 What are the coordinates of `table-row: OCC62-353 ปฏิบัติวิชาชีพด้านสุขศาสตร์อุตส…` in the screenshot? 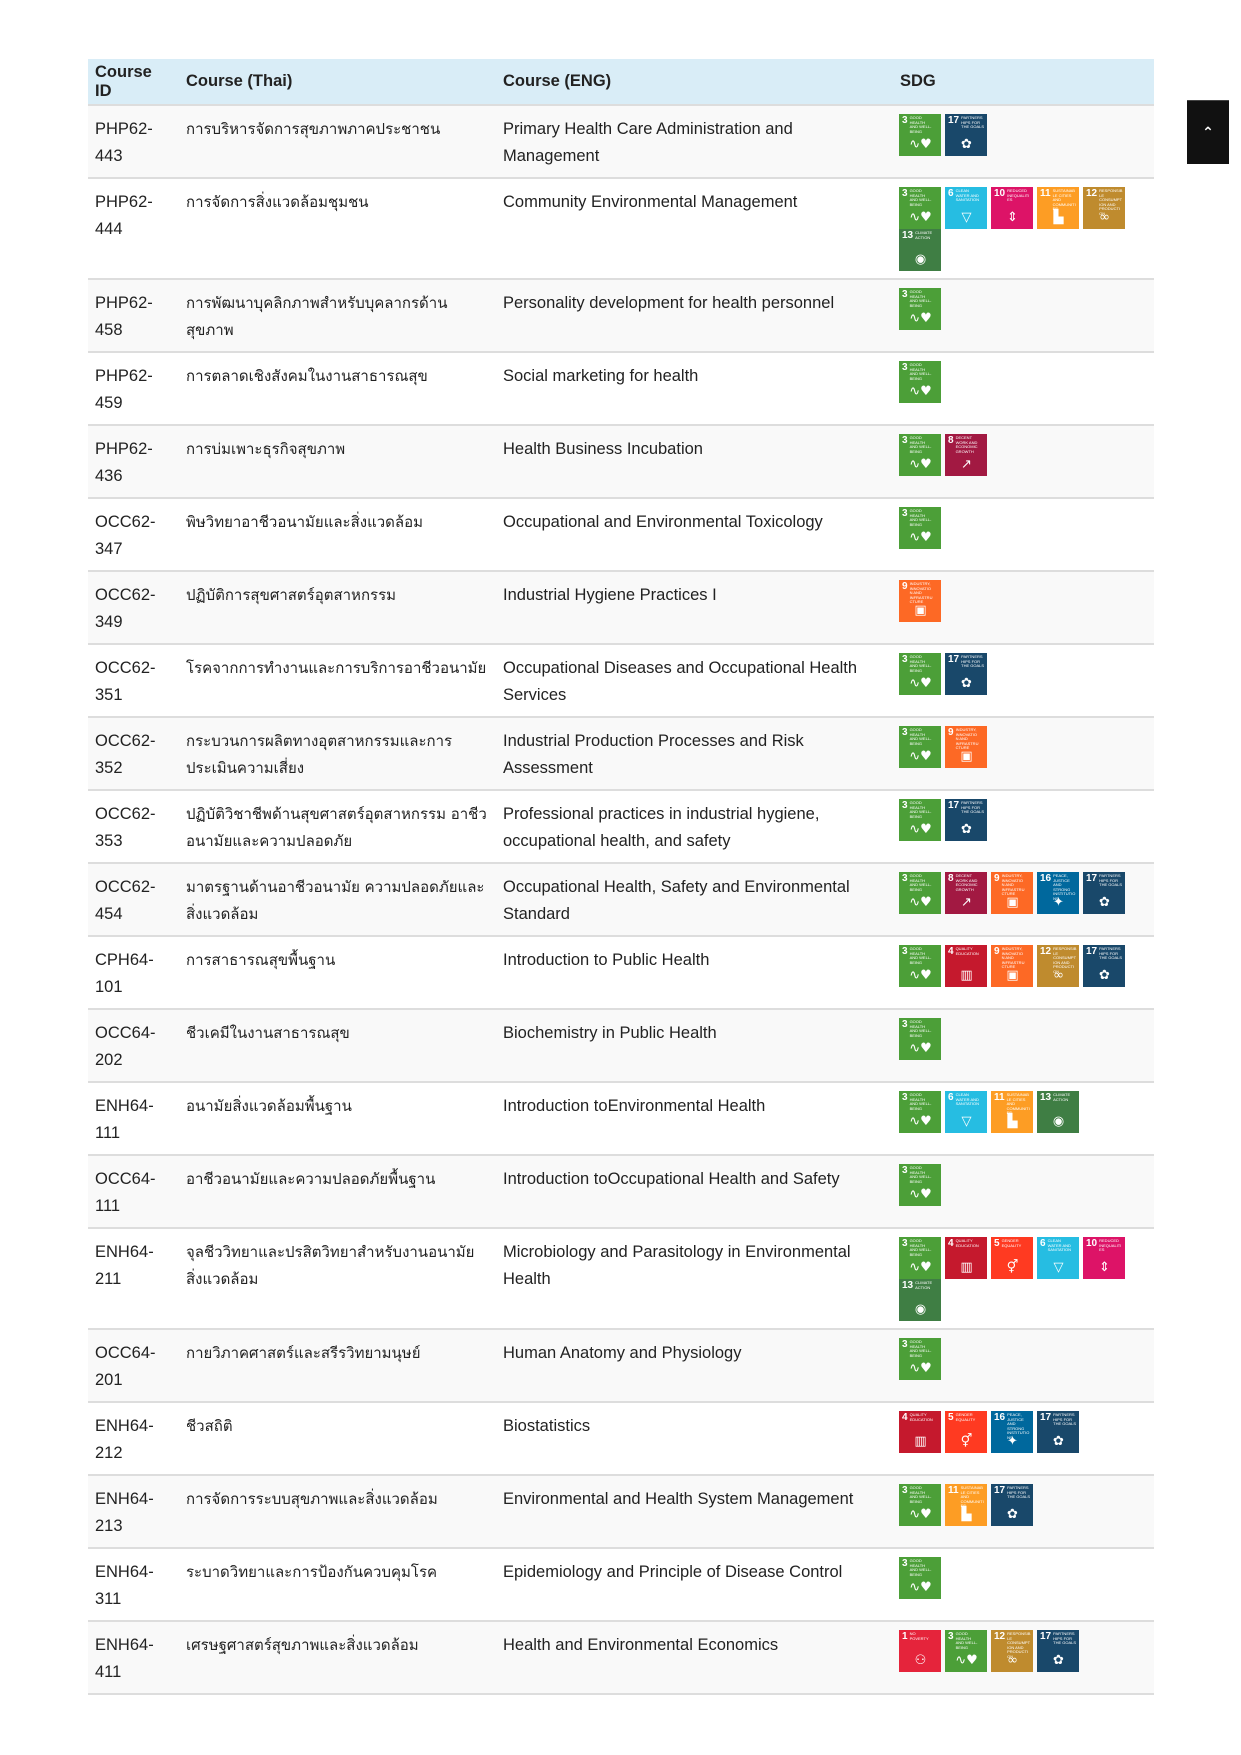 It's located at (621, 827).